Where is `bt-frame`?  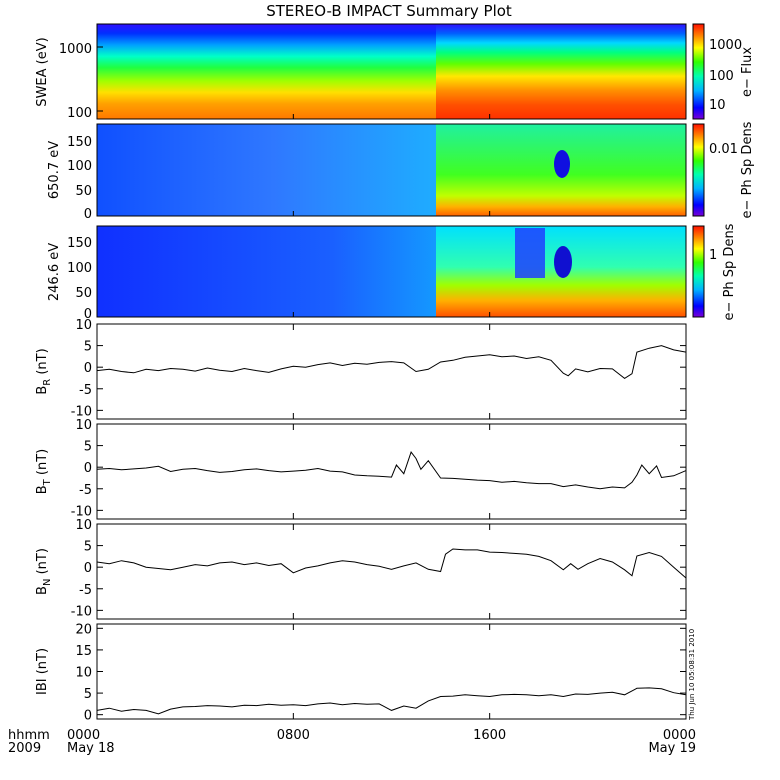
bt-frame is located at coordinates (391, 471).